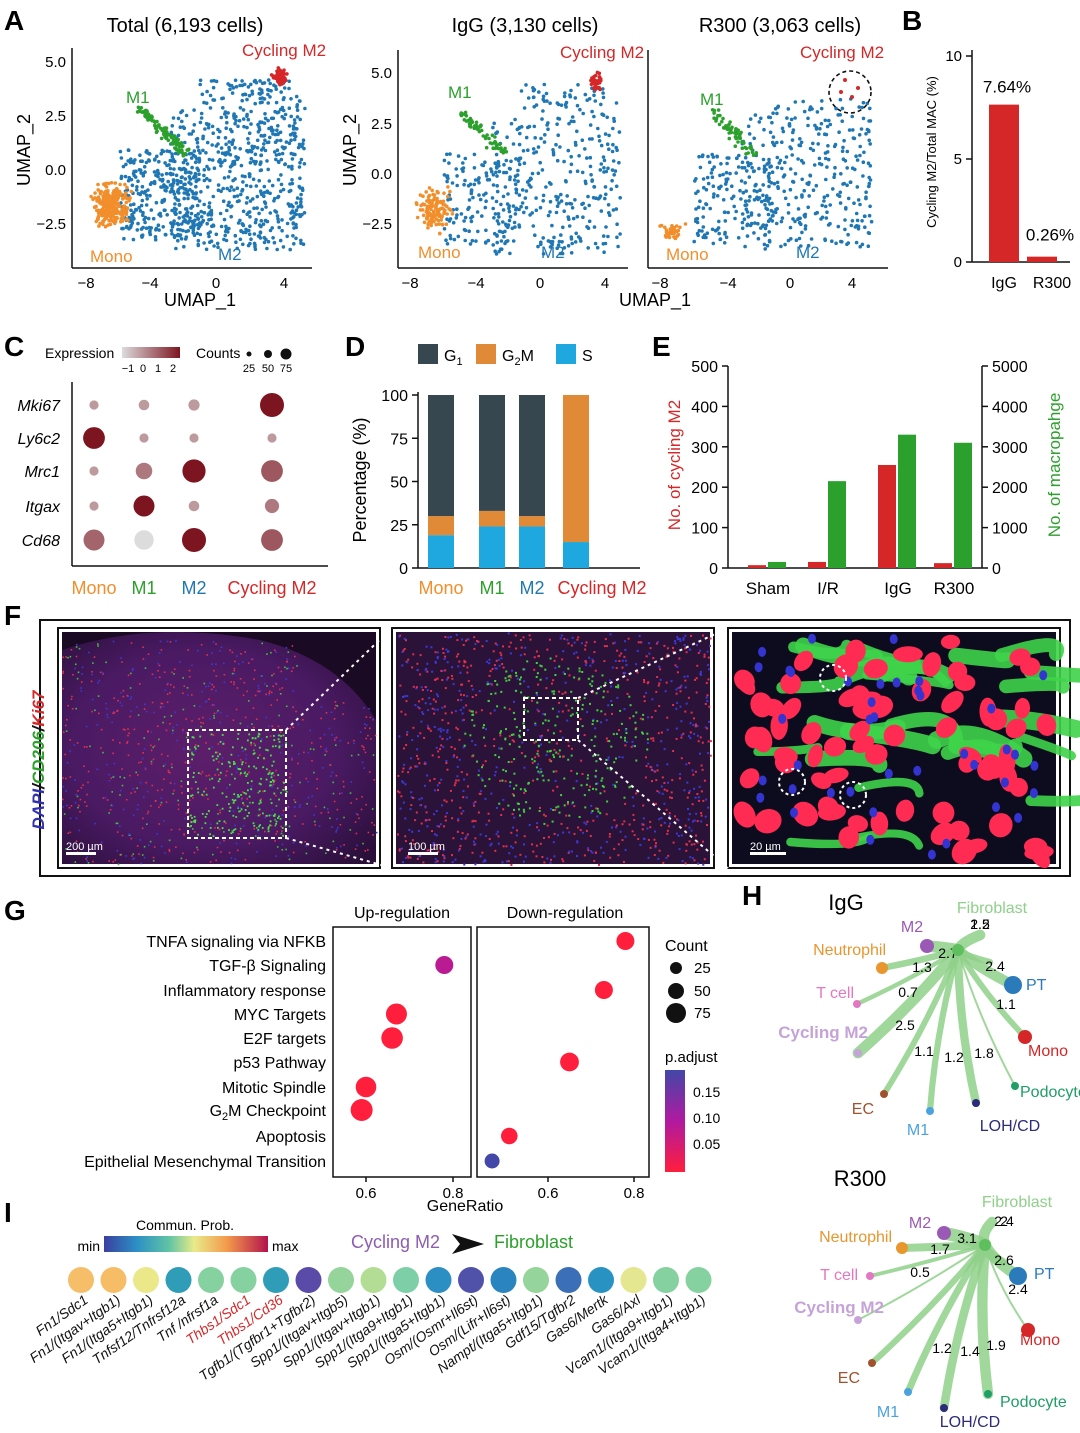 The image size is (1080, 1433). What do you see at coordinates (377, 149) in the screenshot?
I see `umap-igg-yticks: 5.0 2.5 0.0 −2.5` at bounding box center [377, 149].